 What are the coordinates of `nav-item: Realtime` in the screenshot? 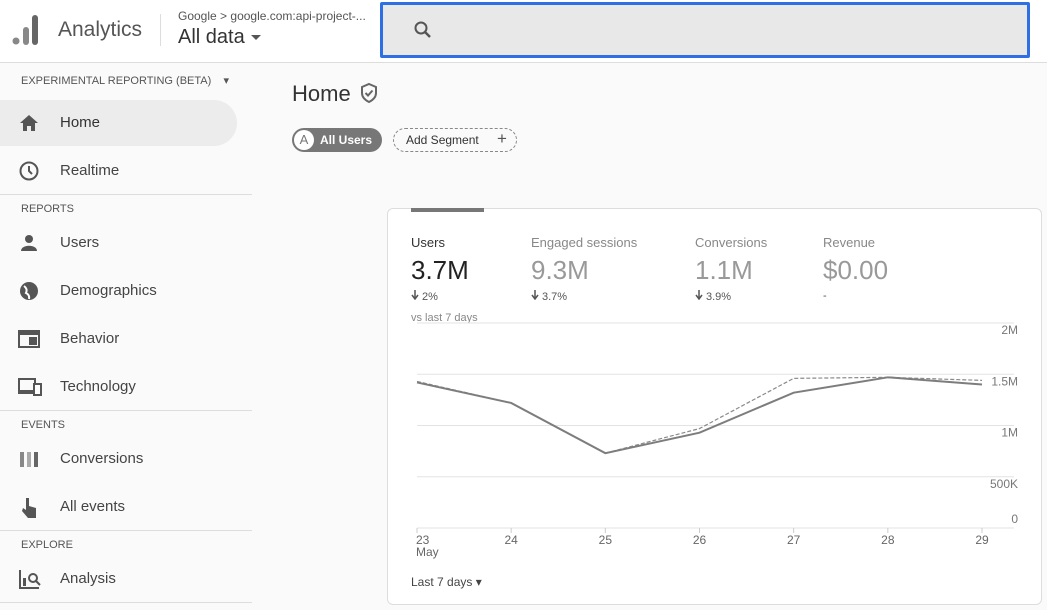 It's located at (126, 171).